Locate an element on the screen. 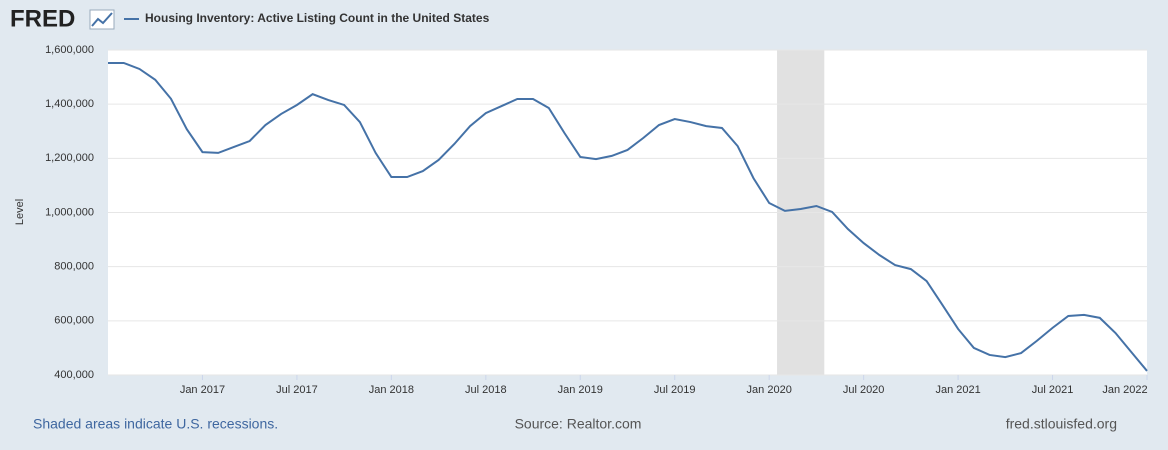 The image size is (1168, 450). y-tick-label: 600,000 is located at coordinates (74, 321).